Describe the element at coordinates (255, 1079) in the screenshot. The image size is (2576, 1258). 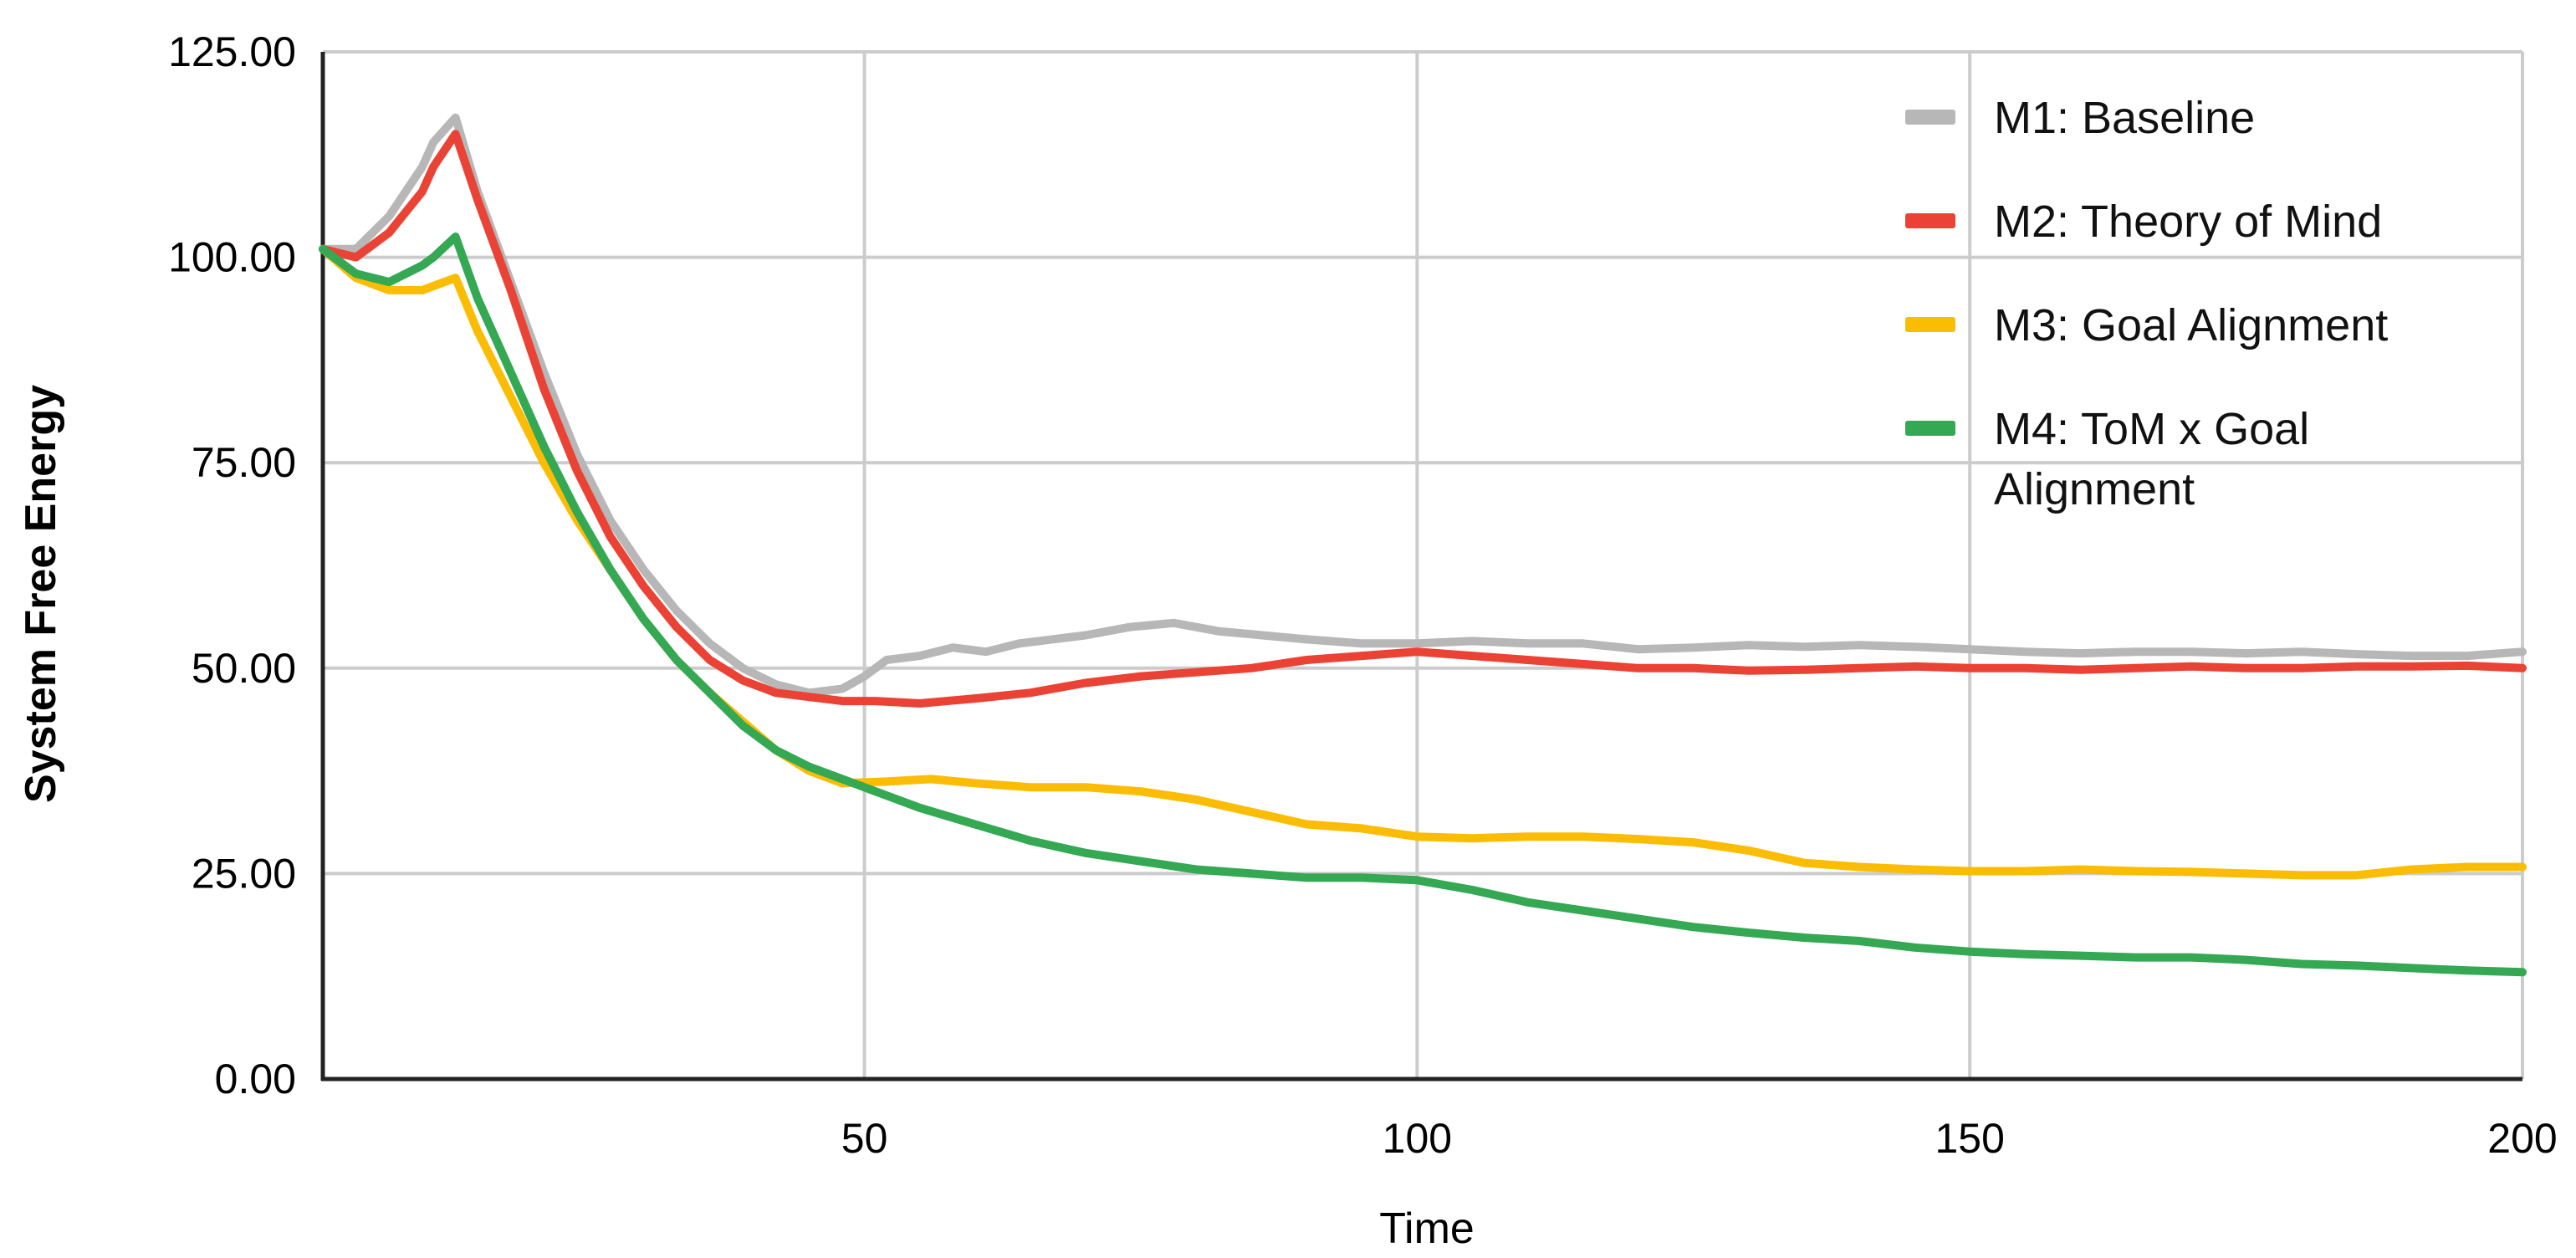
I see `y-tick-label: 0.00` at that location.